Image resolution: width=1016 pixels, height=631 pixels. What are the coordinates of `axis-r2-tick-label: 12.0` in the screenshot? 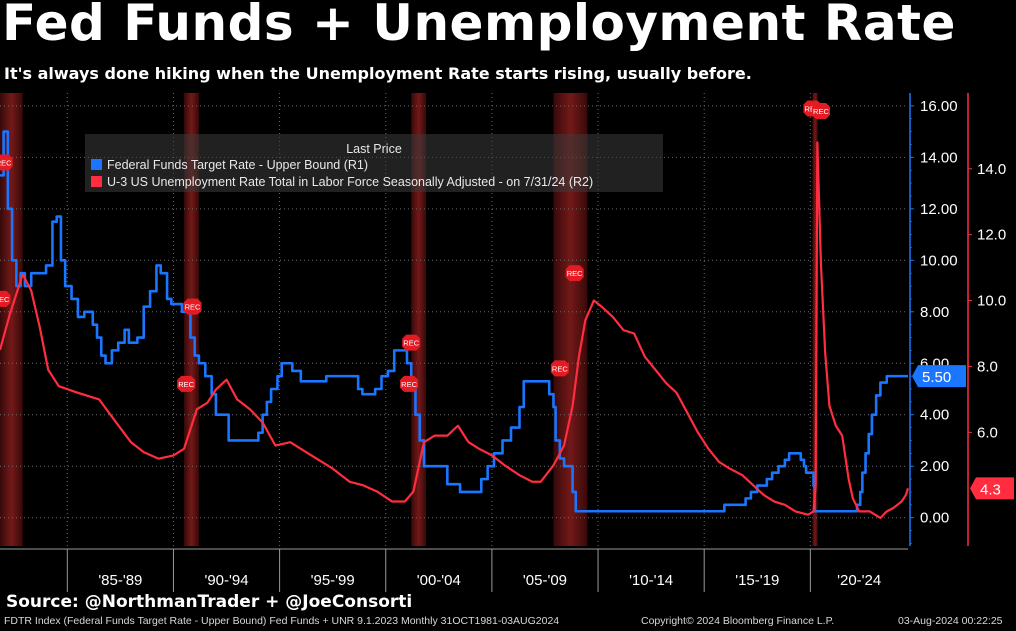 It's located at (991, 235).